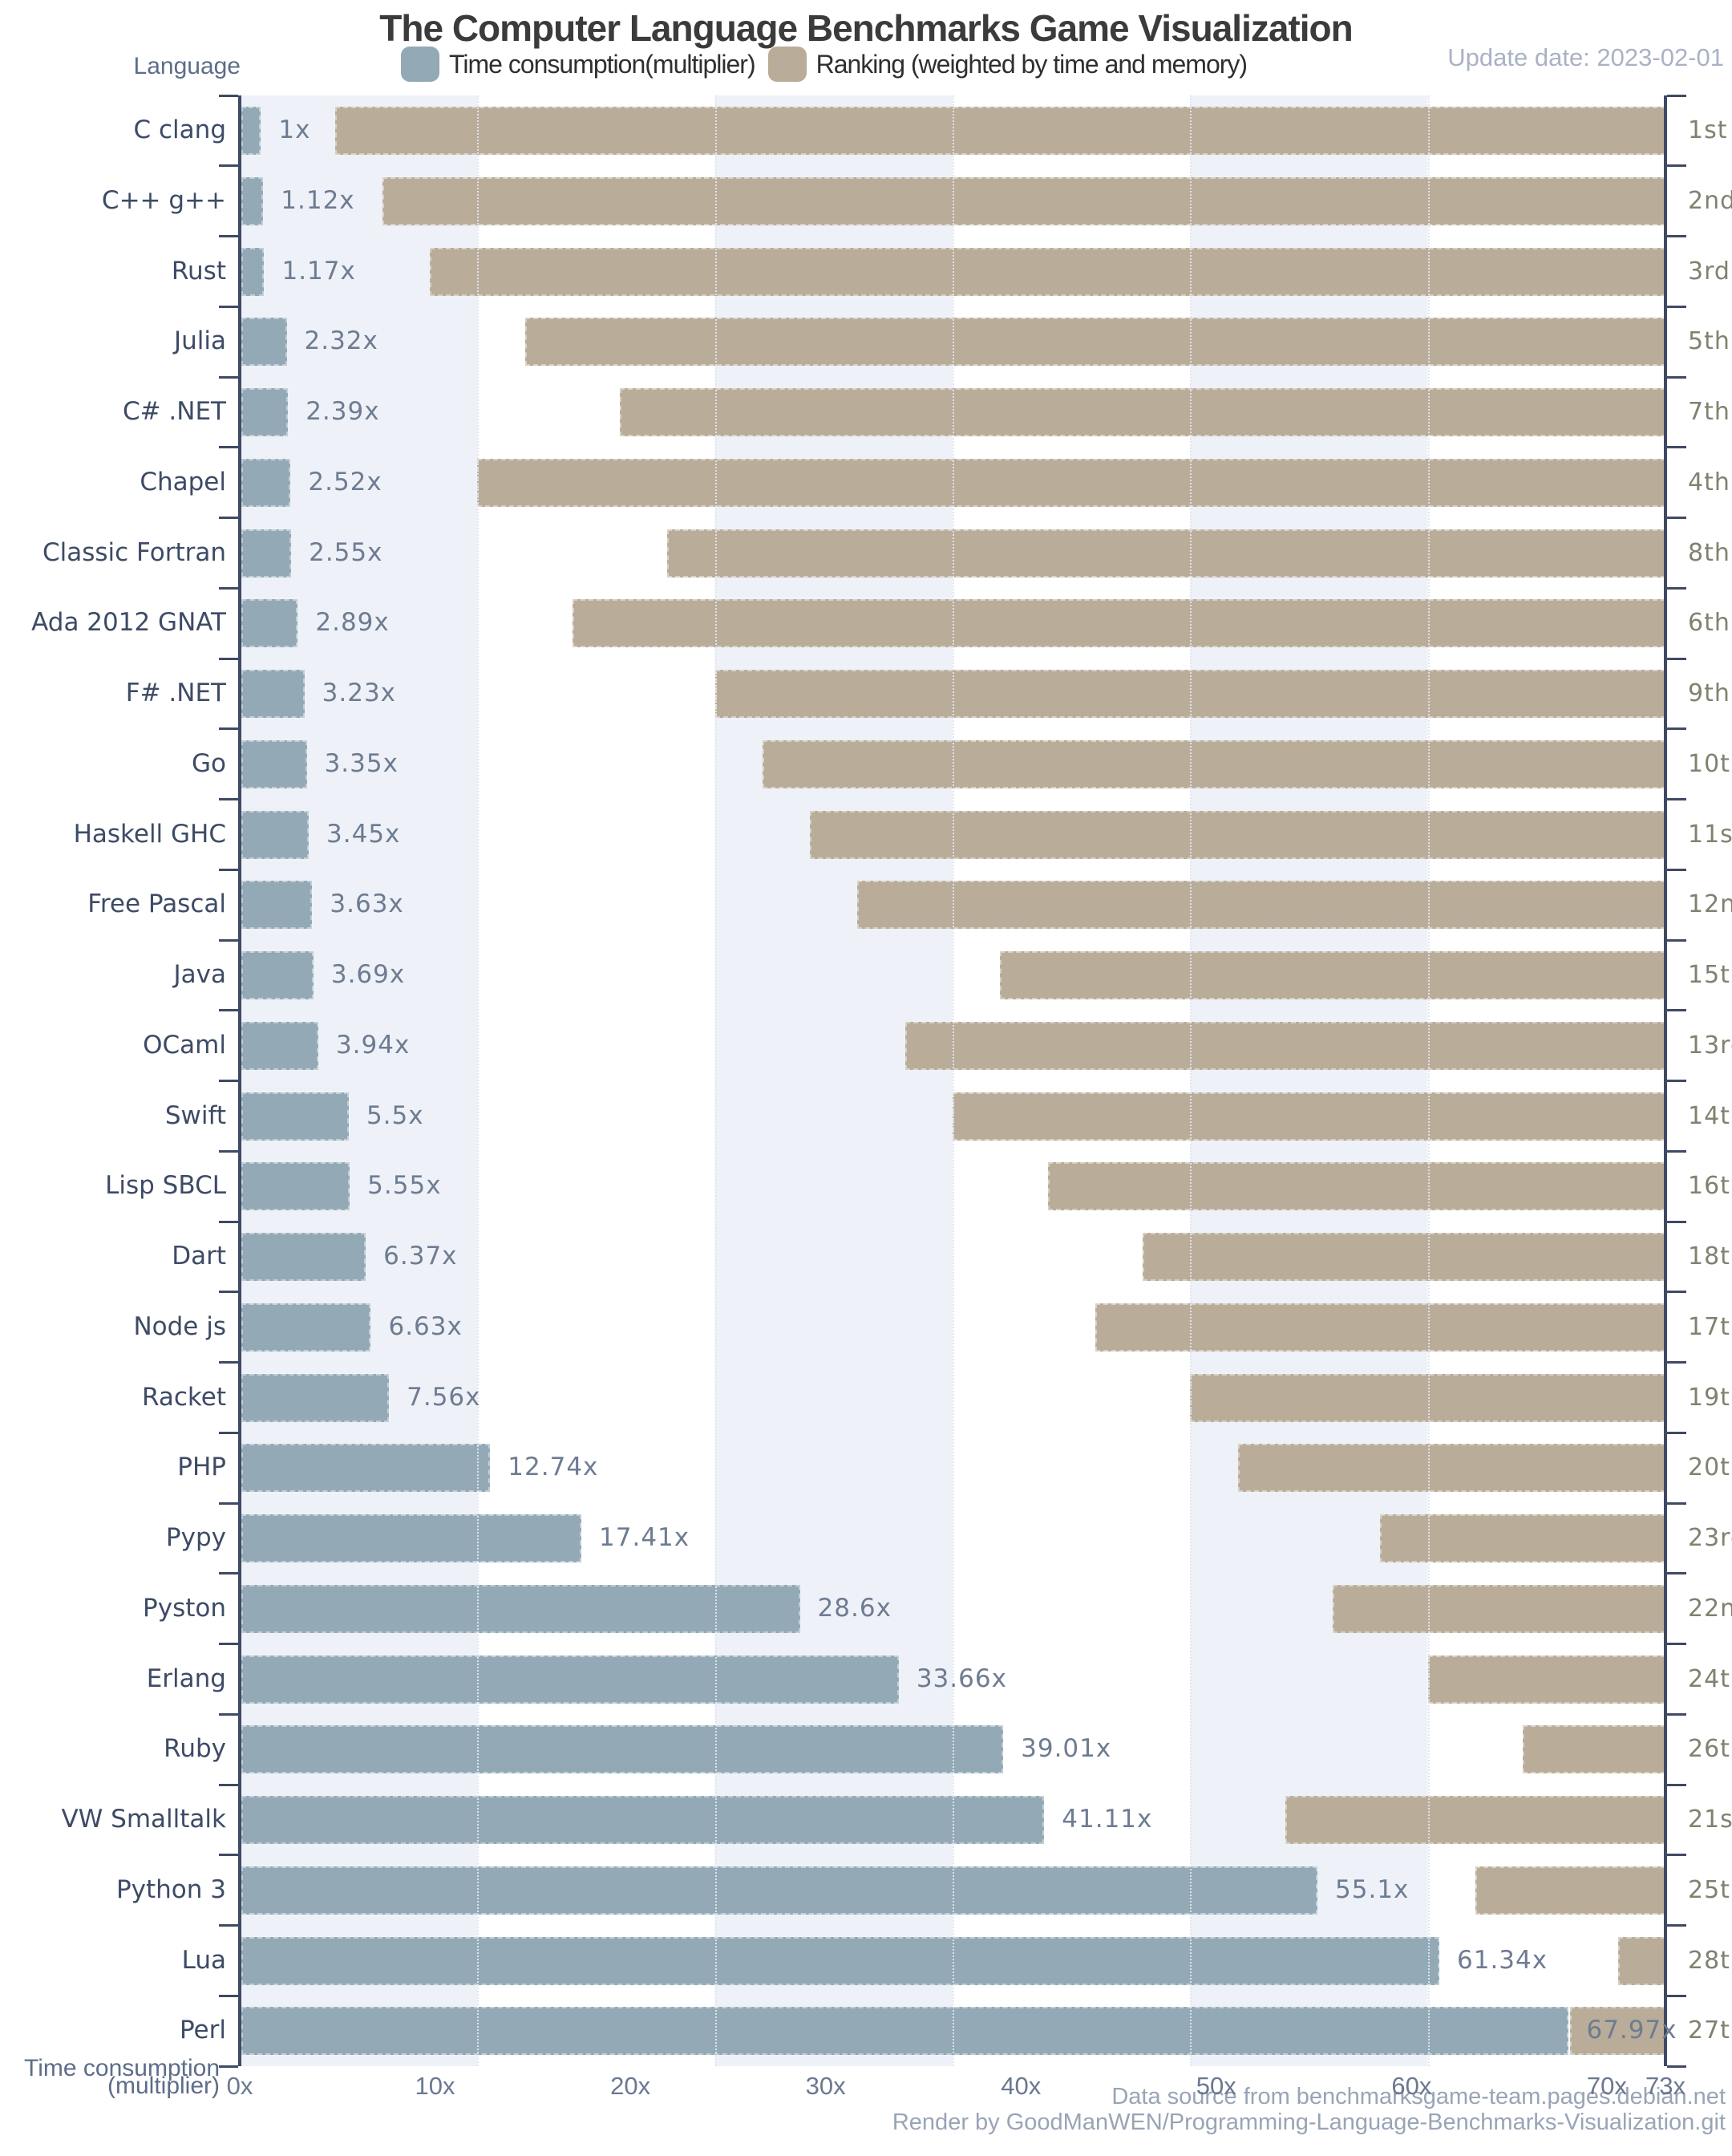 The width and height of the screenshot is (1732, 2156). What do you see at coordinates (1710, 1749) in the screenshot?
I see `rank-position-label: 26th` at bounding box center [1710, 1749].